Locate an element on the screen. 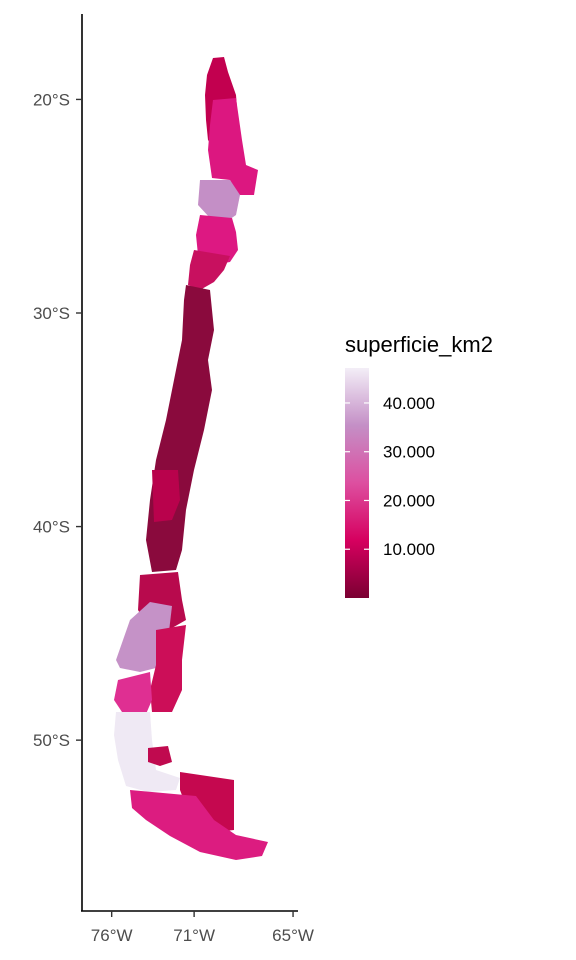 The width and height of the screenshot is (576, 960). region-magallanes-east is located at coordinates (207, 802).